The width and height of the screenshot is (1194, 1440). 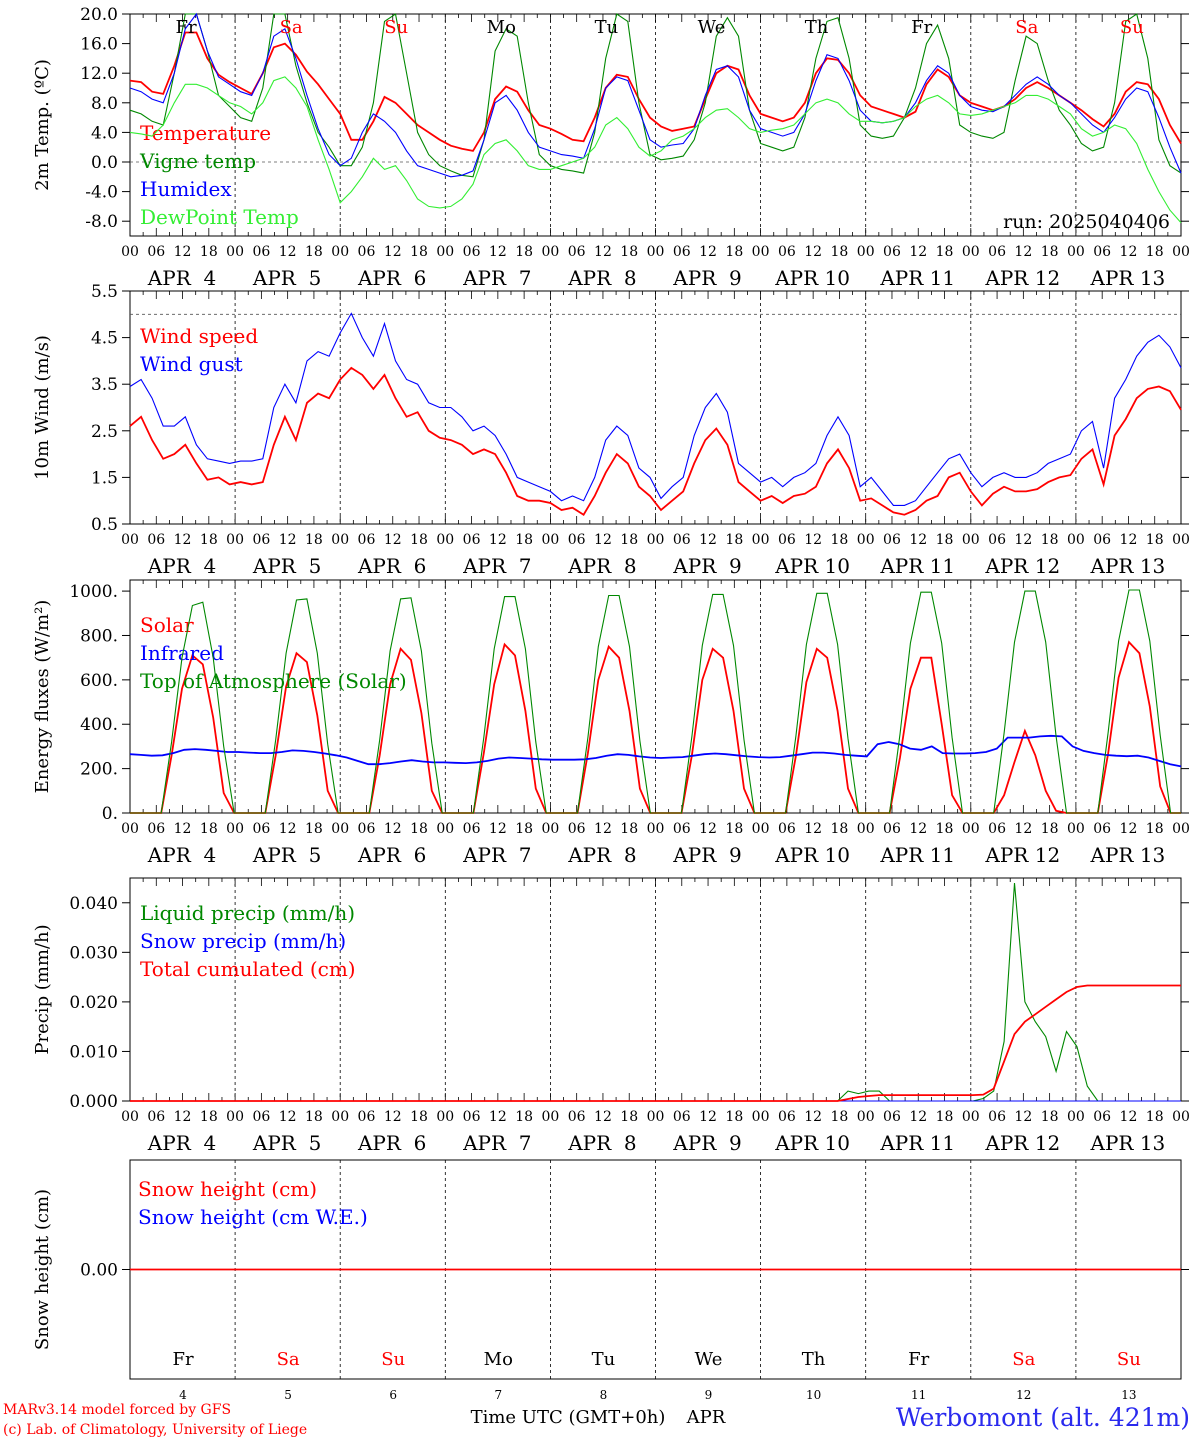 I want to click on bottom-day-name: Su, so click(x=1129, y=1359).